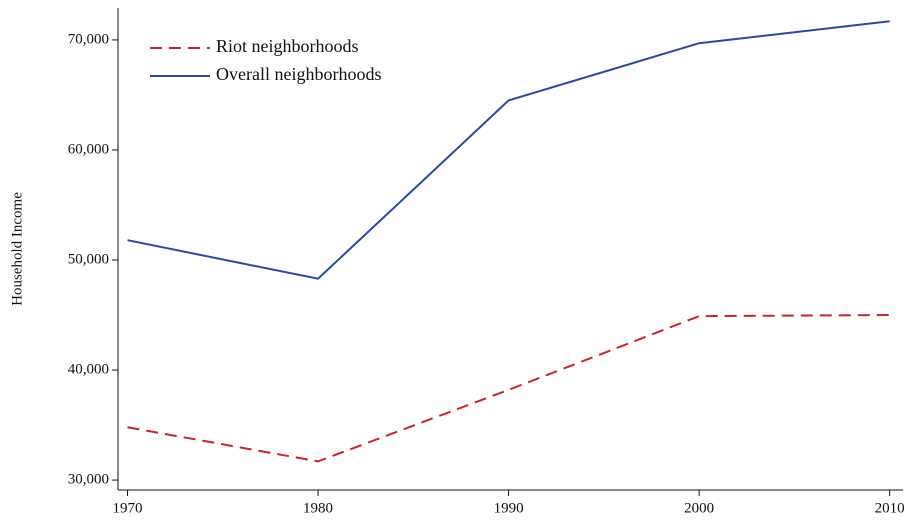 The height and width of the screenshot is (530, 905). What do you see at coordinates (128, 508) in the screenshot?
I see `x-tick-label: 1970` at bounding box center [128, 508].